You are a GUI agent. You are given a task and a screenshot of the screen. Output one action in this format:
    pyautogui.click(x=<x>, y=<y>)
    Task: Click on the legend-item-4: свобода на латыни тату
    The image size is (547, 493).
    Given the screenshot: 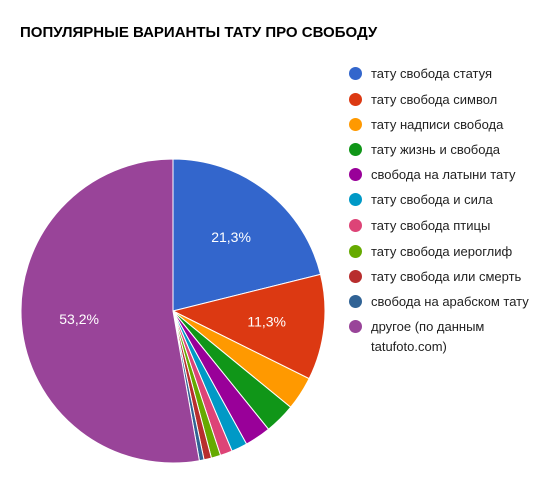 What is the action you would take?
    pyautogui.click(x=444, y=175)
    